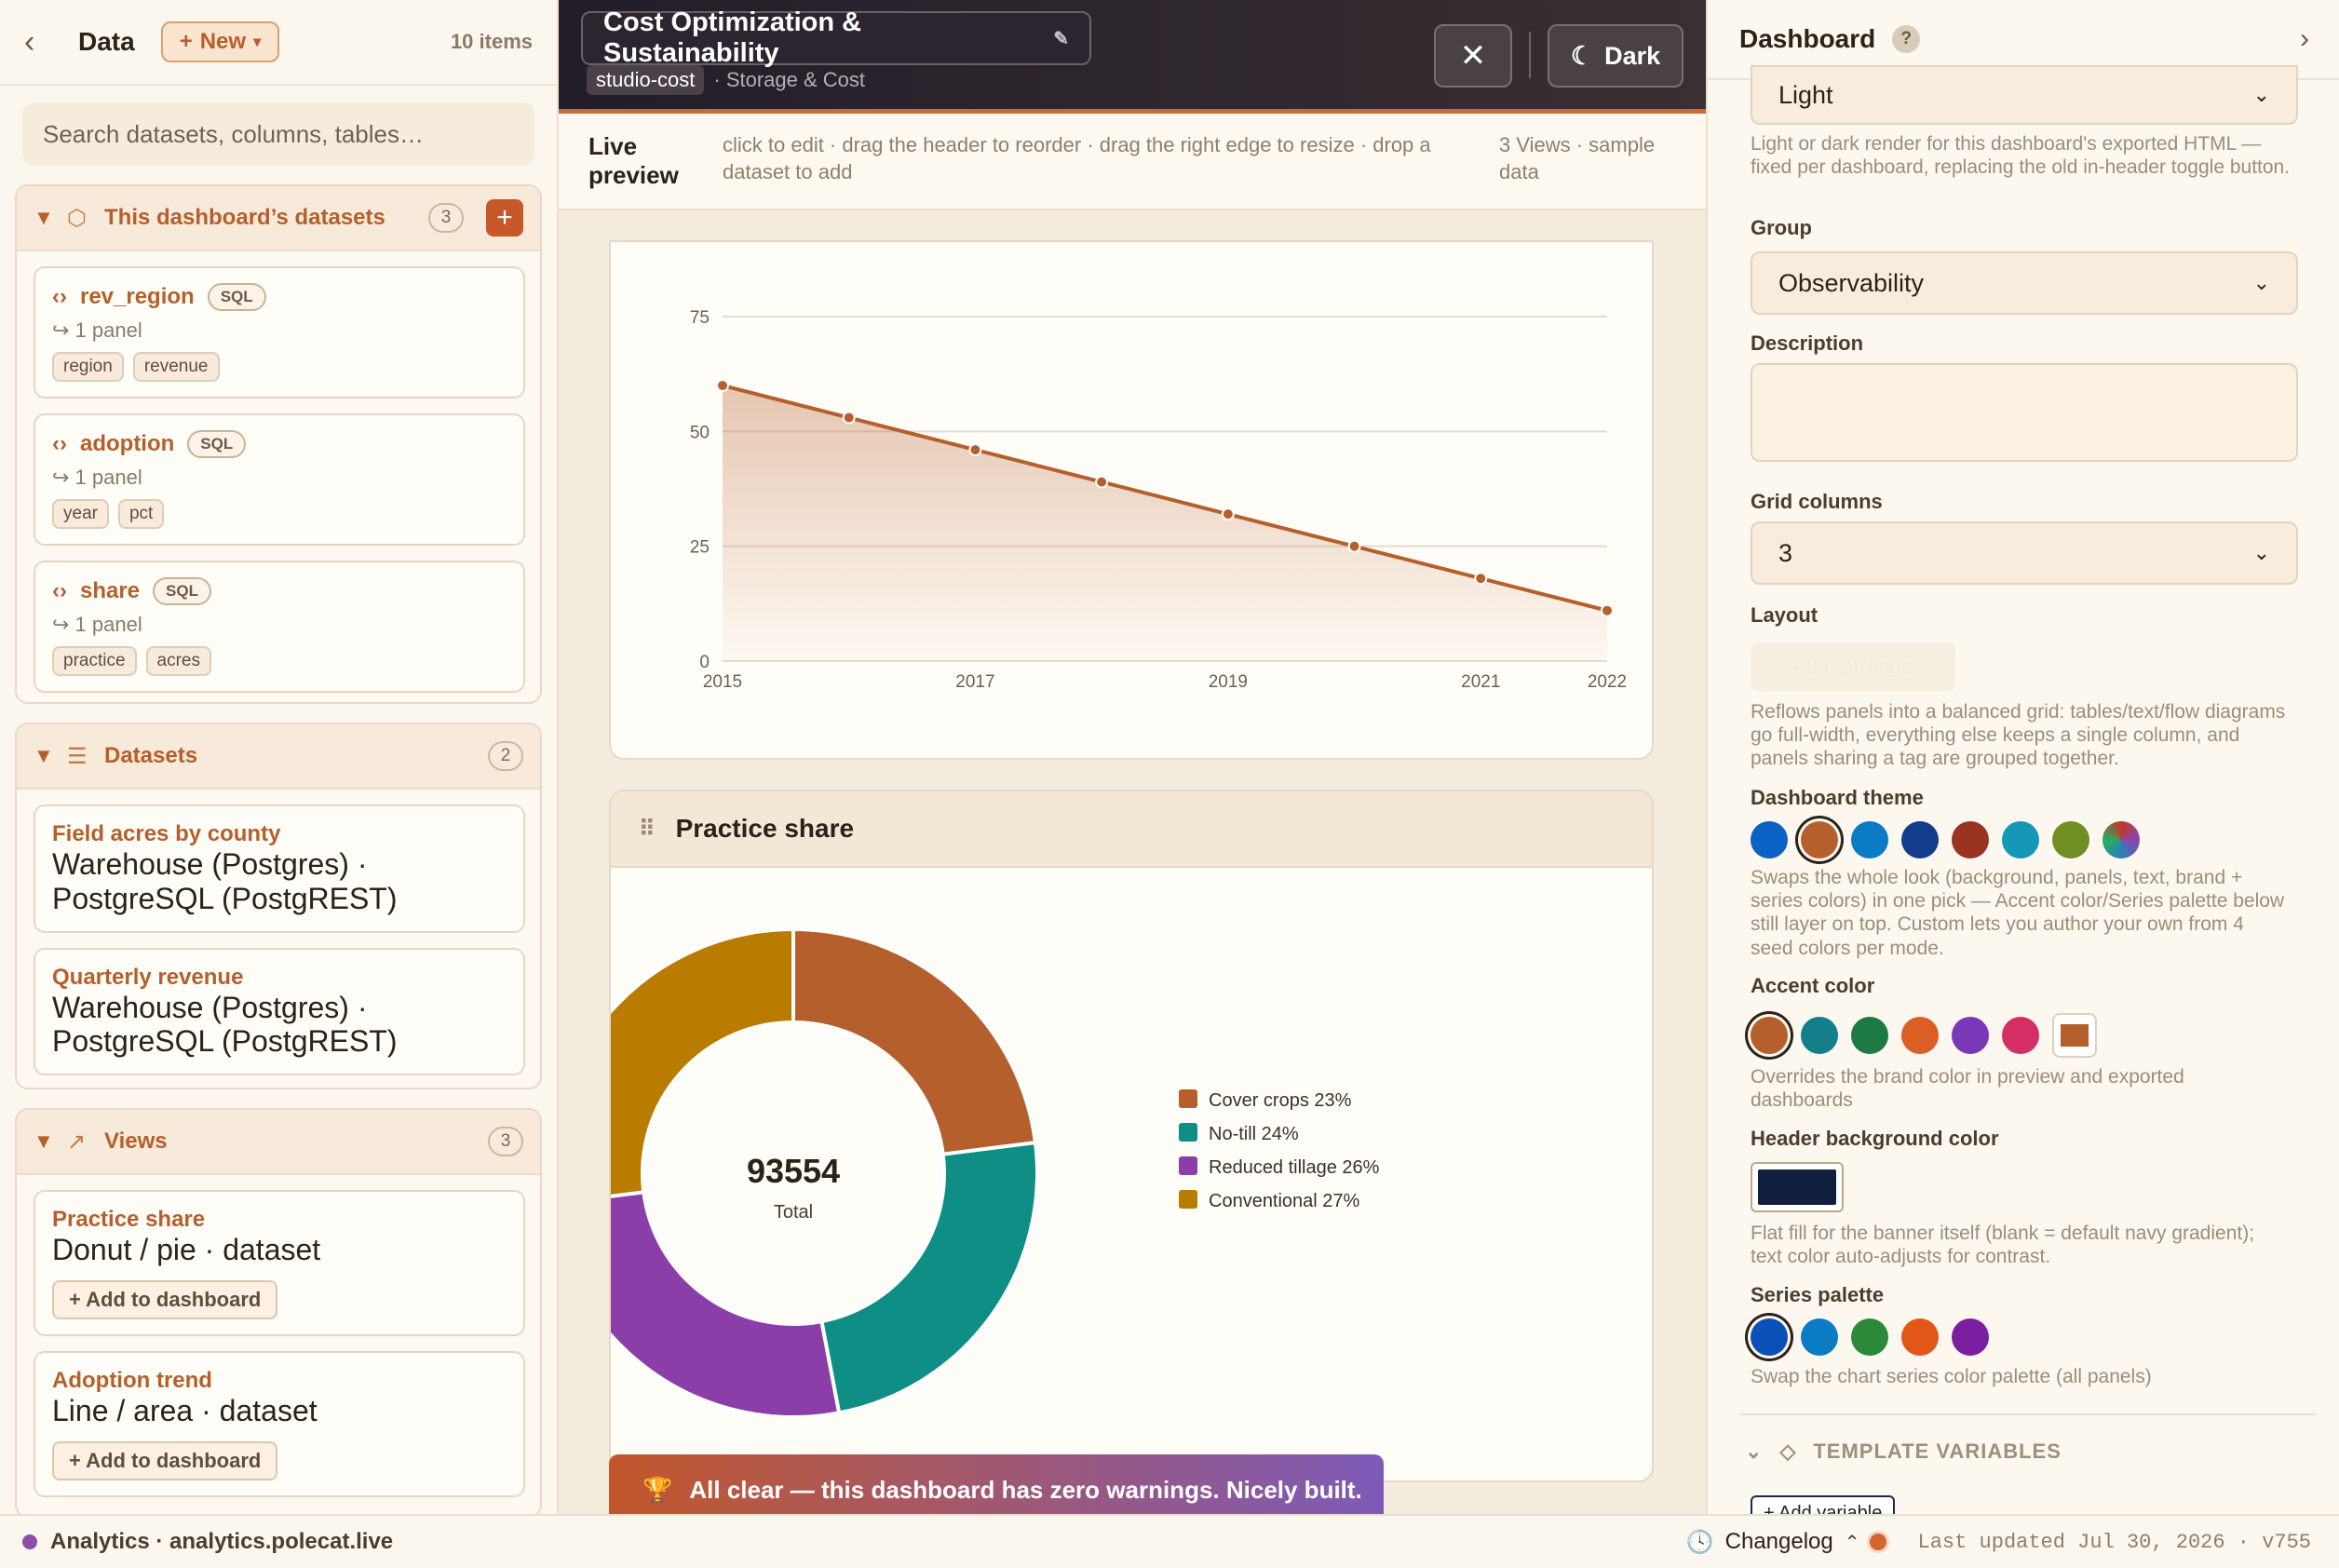 Image resolution: width=2339 pixels, height=1568 pixels. What do you see at coordinates (1607, 682) in the screenshot?
I see `x-tick-label: 2022` at bounding box center [1607, 682].